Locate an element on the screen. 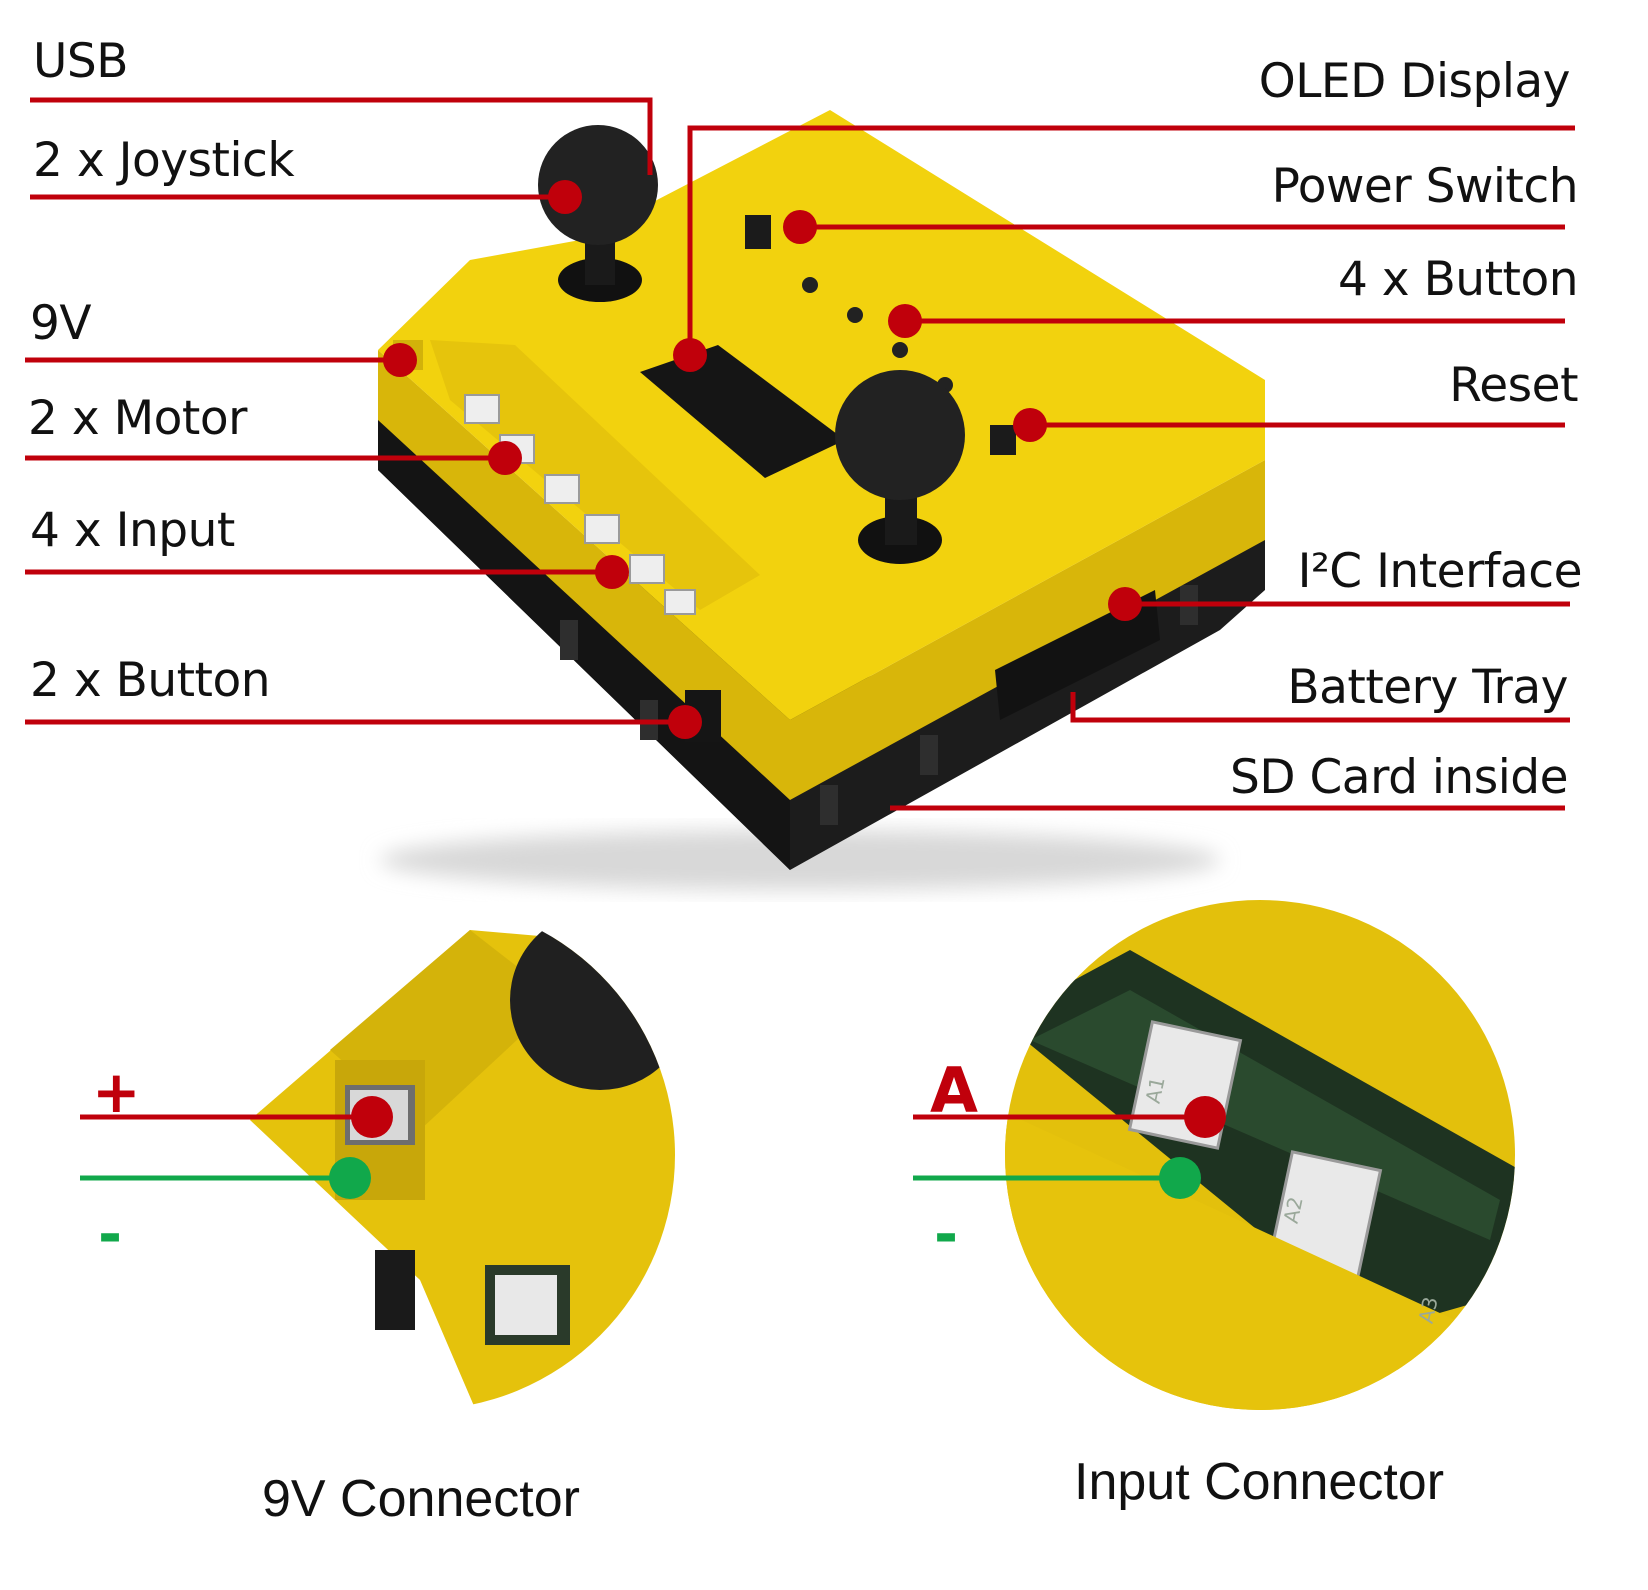 This screenshot has width=1648, height=1590. button4-dot is located at coordinates (905, 321).